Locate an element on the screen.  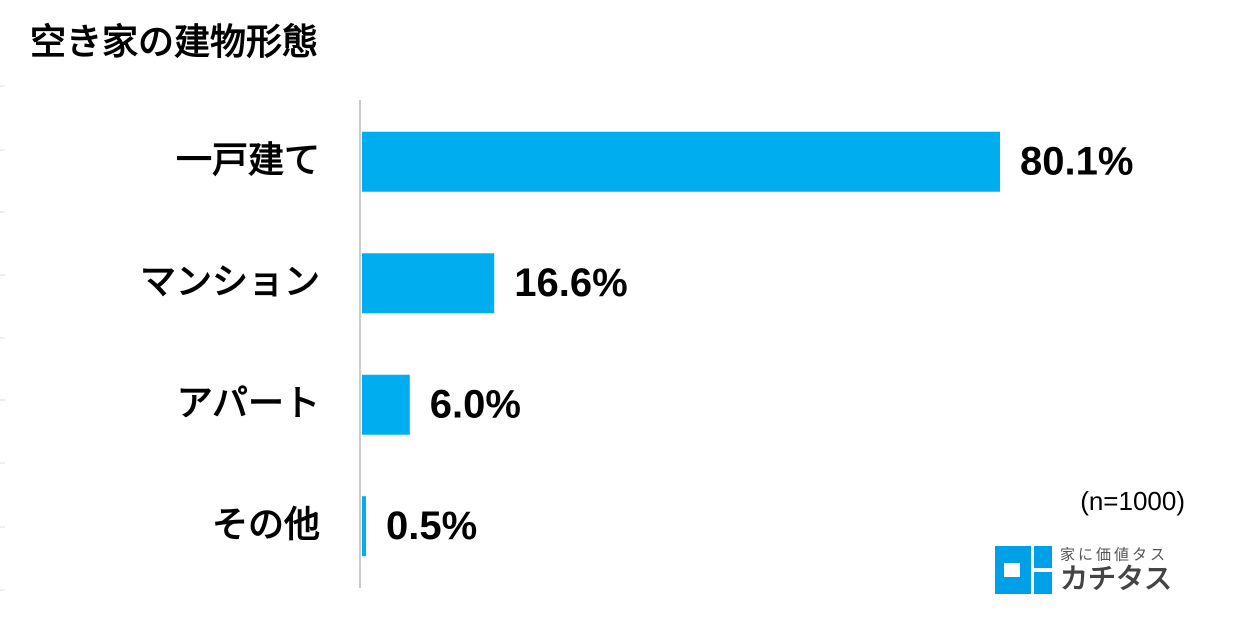
value-label: 80.1% is located at coordinates (1076, 161).